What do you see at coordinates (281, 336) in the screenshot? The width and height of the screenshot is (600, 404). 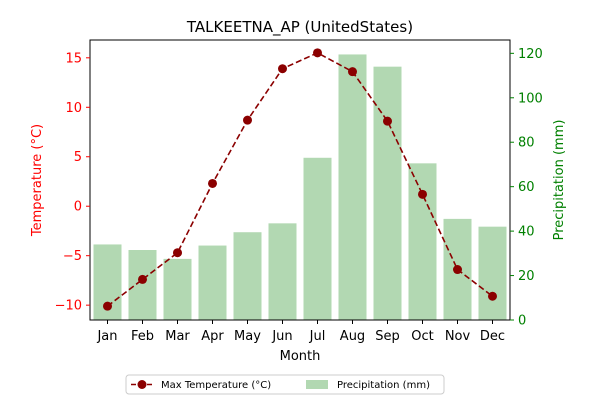 I see `x-tick-label: Jun` at bounding box center [281, 336].